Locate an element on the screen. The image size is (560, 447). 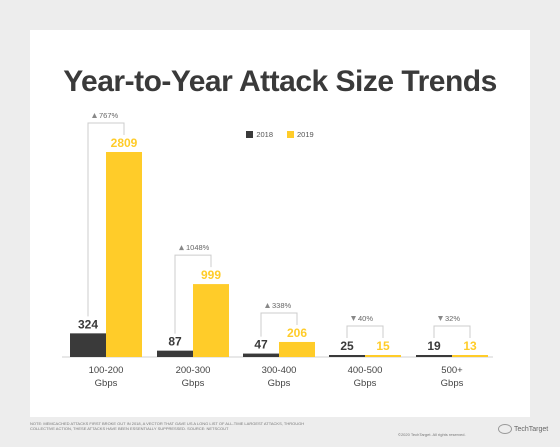
data-label-2019: 206 is located at coordinates (297, 333).